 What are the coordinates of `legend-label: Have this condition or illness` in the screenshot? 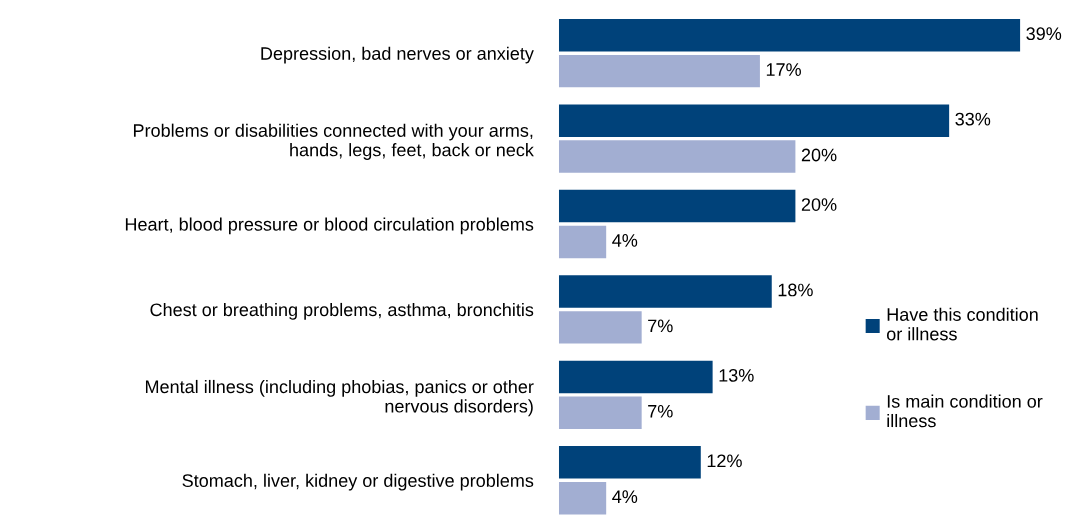 It's located at (962, 324).